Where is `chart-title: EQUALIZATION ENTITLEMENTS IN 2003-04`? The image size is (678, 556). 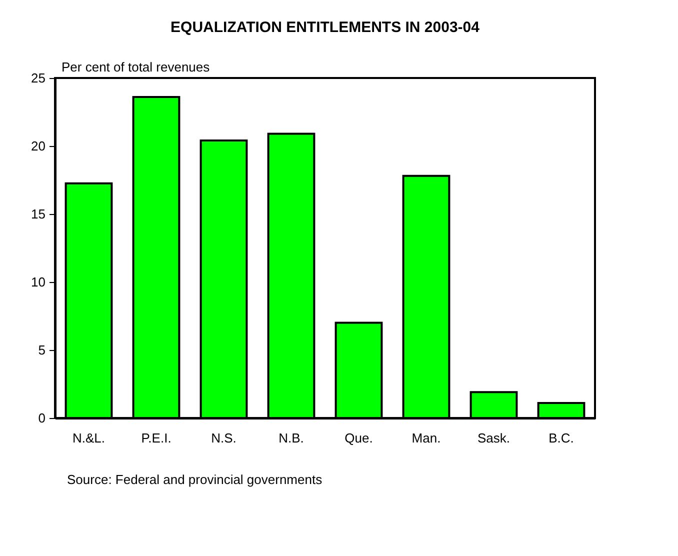
chart-title: EQUALIZATION ENTITLEMENTS IN 2003-04 is located at coordinates (325, 27).